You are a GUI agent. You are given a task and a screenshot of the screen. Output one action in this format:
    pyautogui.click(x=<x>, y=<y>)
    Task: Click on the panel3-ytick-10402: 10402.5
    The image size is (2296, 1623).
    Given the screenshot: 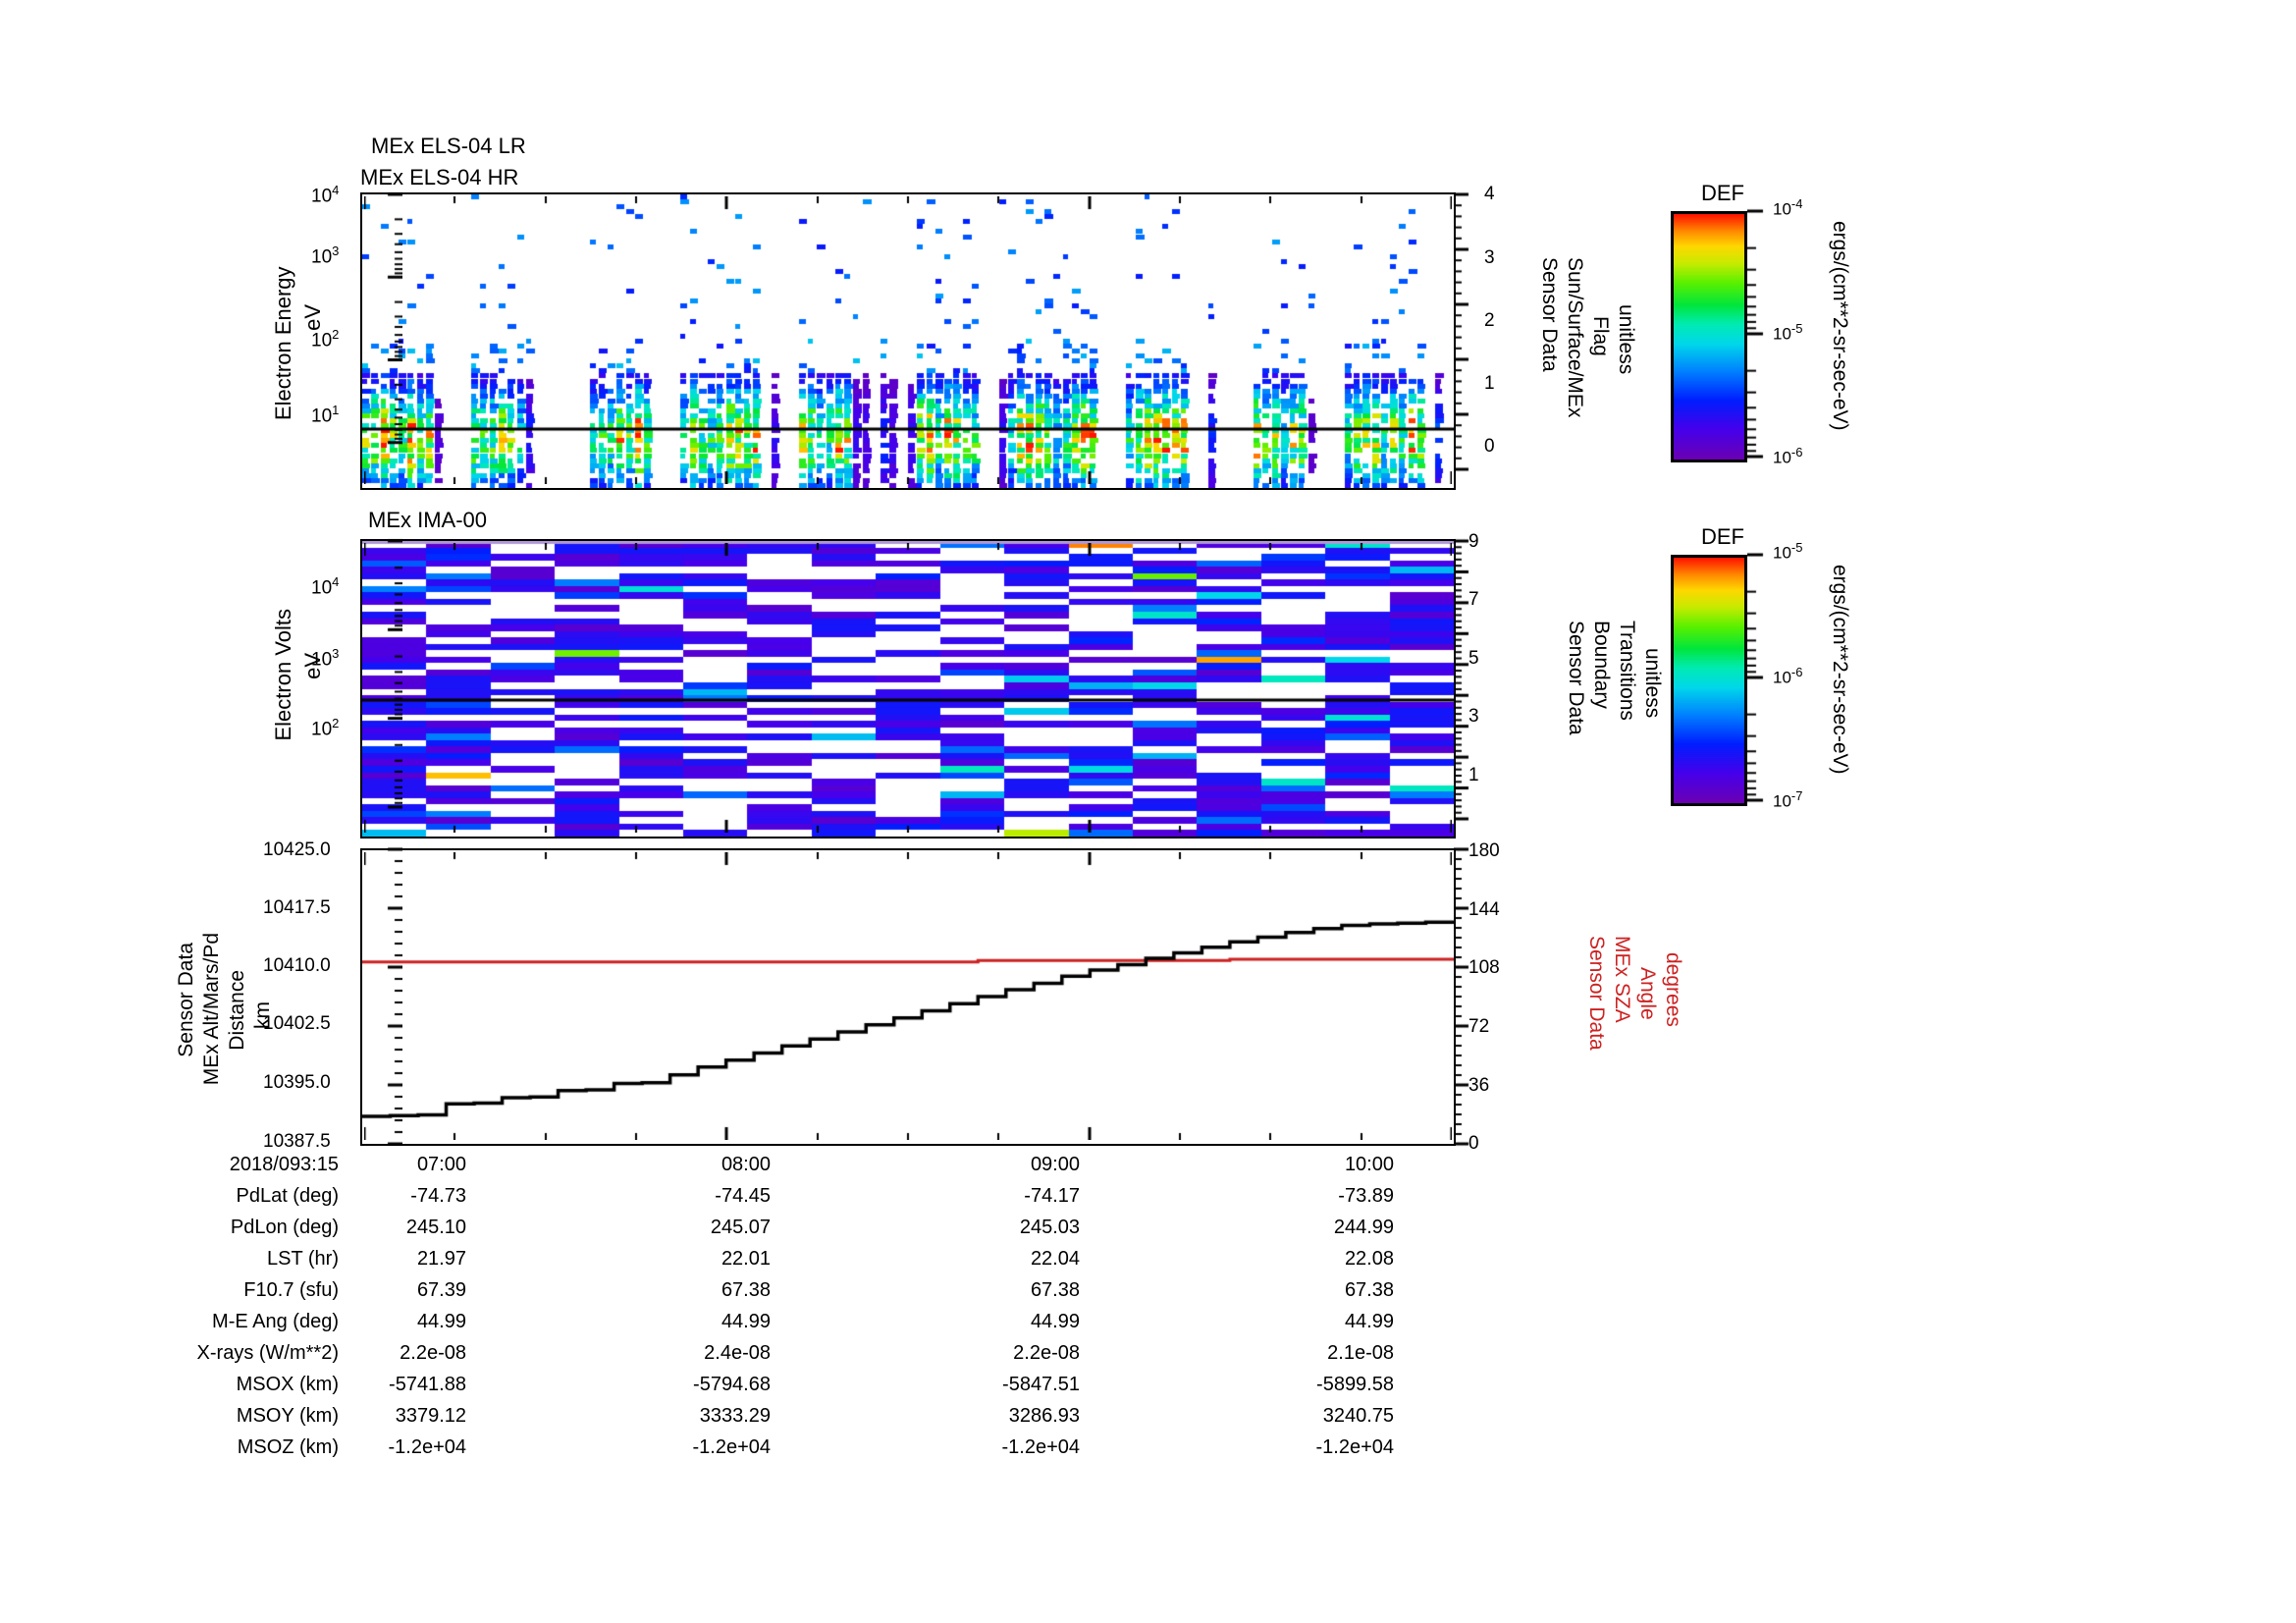 What is the action you would take?
    pyautogui.click(x=297, y=1023)
    